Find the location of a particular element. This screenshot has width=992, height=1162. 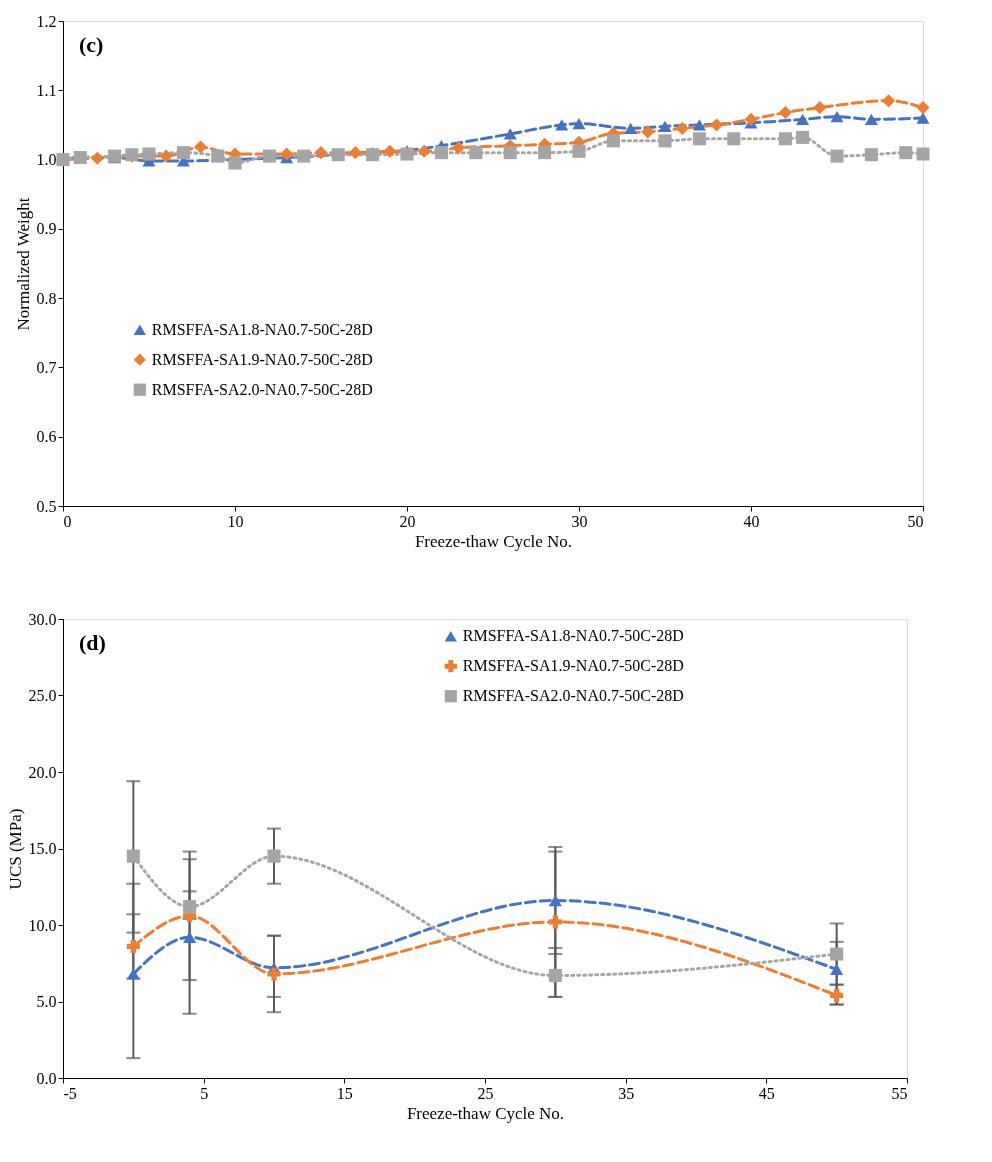

annotation: (c) is located at coordinates (91, 44).